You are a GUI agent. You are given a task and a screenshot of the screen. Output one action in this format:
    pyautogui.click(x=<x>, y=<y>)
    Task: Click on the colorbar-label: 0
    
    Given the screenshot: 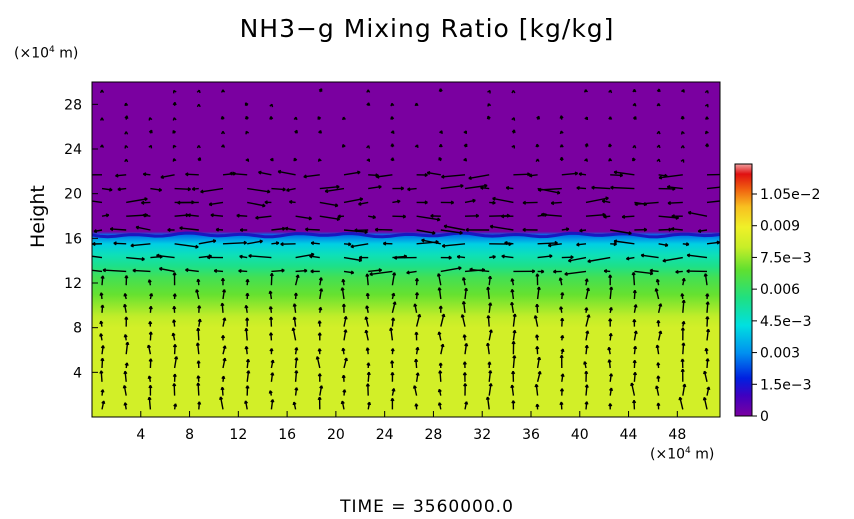 What is the action you would take?
    pyautogui.click(x=764, y=417)
    